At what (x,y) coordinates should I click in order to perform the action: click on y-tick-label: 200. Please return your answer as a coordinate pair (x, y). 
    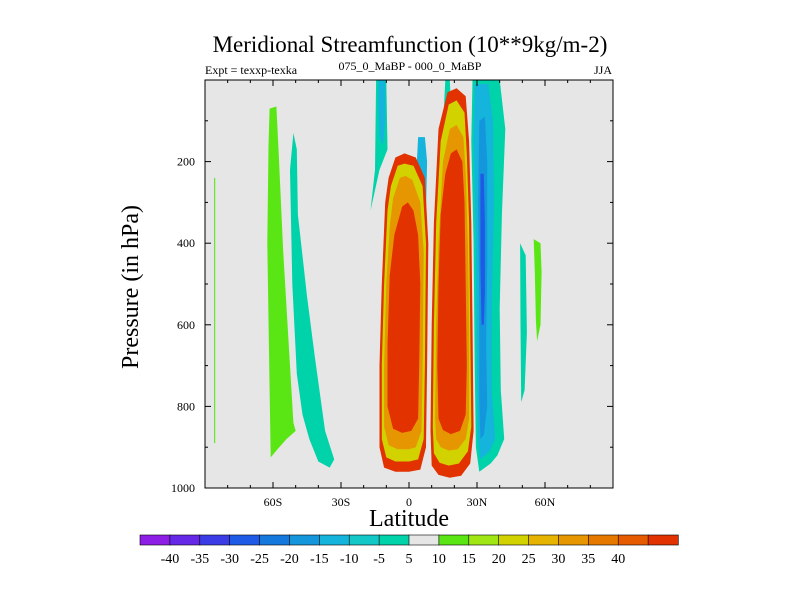
    Looking at the image, I should click on (186, 162).